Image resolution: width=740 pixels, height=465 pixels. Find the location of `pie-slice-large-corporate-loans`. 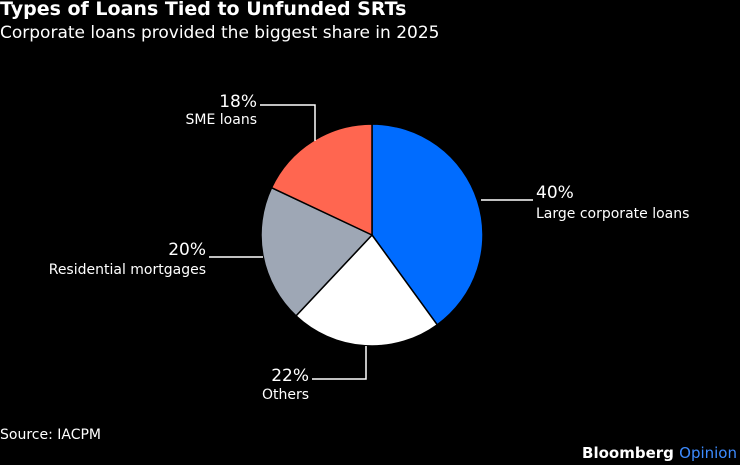

pie-slice-large-corporate-loans is located at coordinates (427, 224).